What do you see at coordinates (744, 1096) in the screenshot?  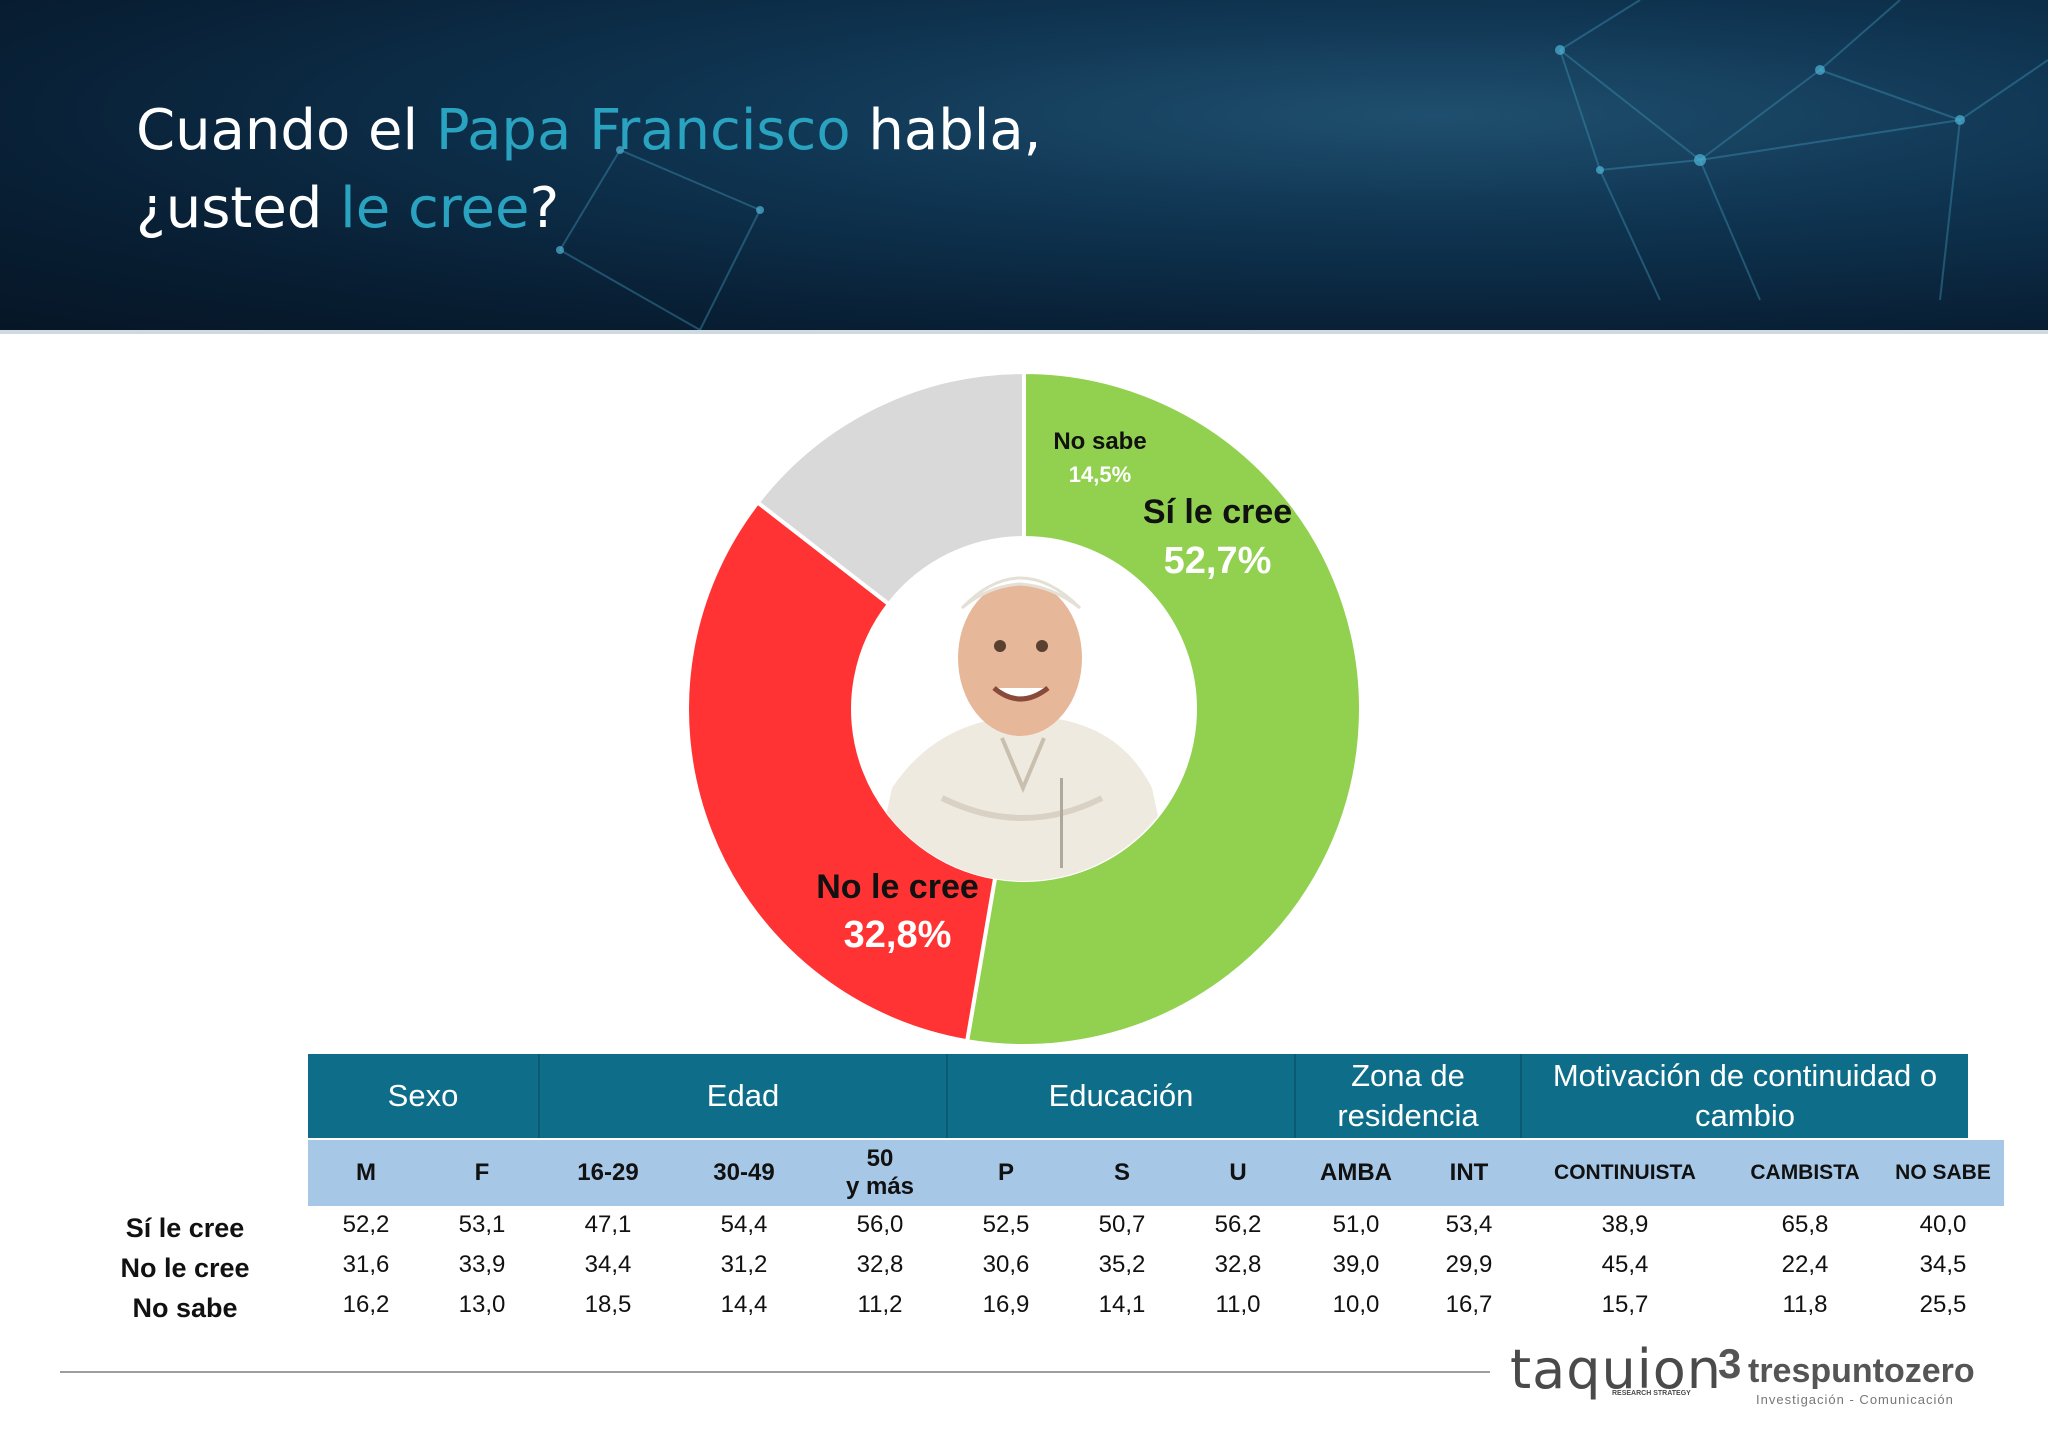 I see `group-header-edad: Edad` at bounding box center [744, 1096].